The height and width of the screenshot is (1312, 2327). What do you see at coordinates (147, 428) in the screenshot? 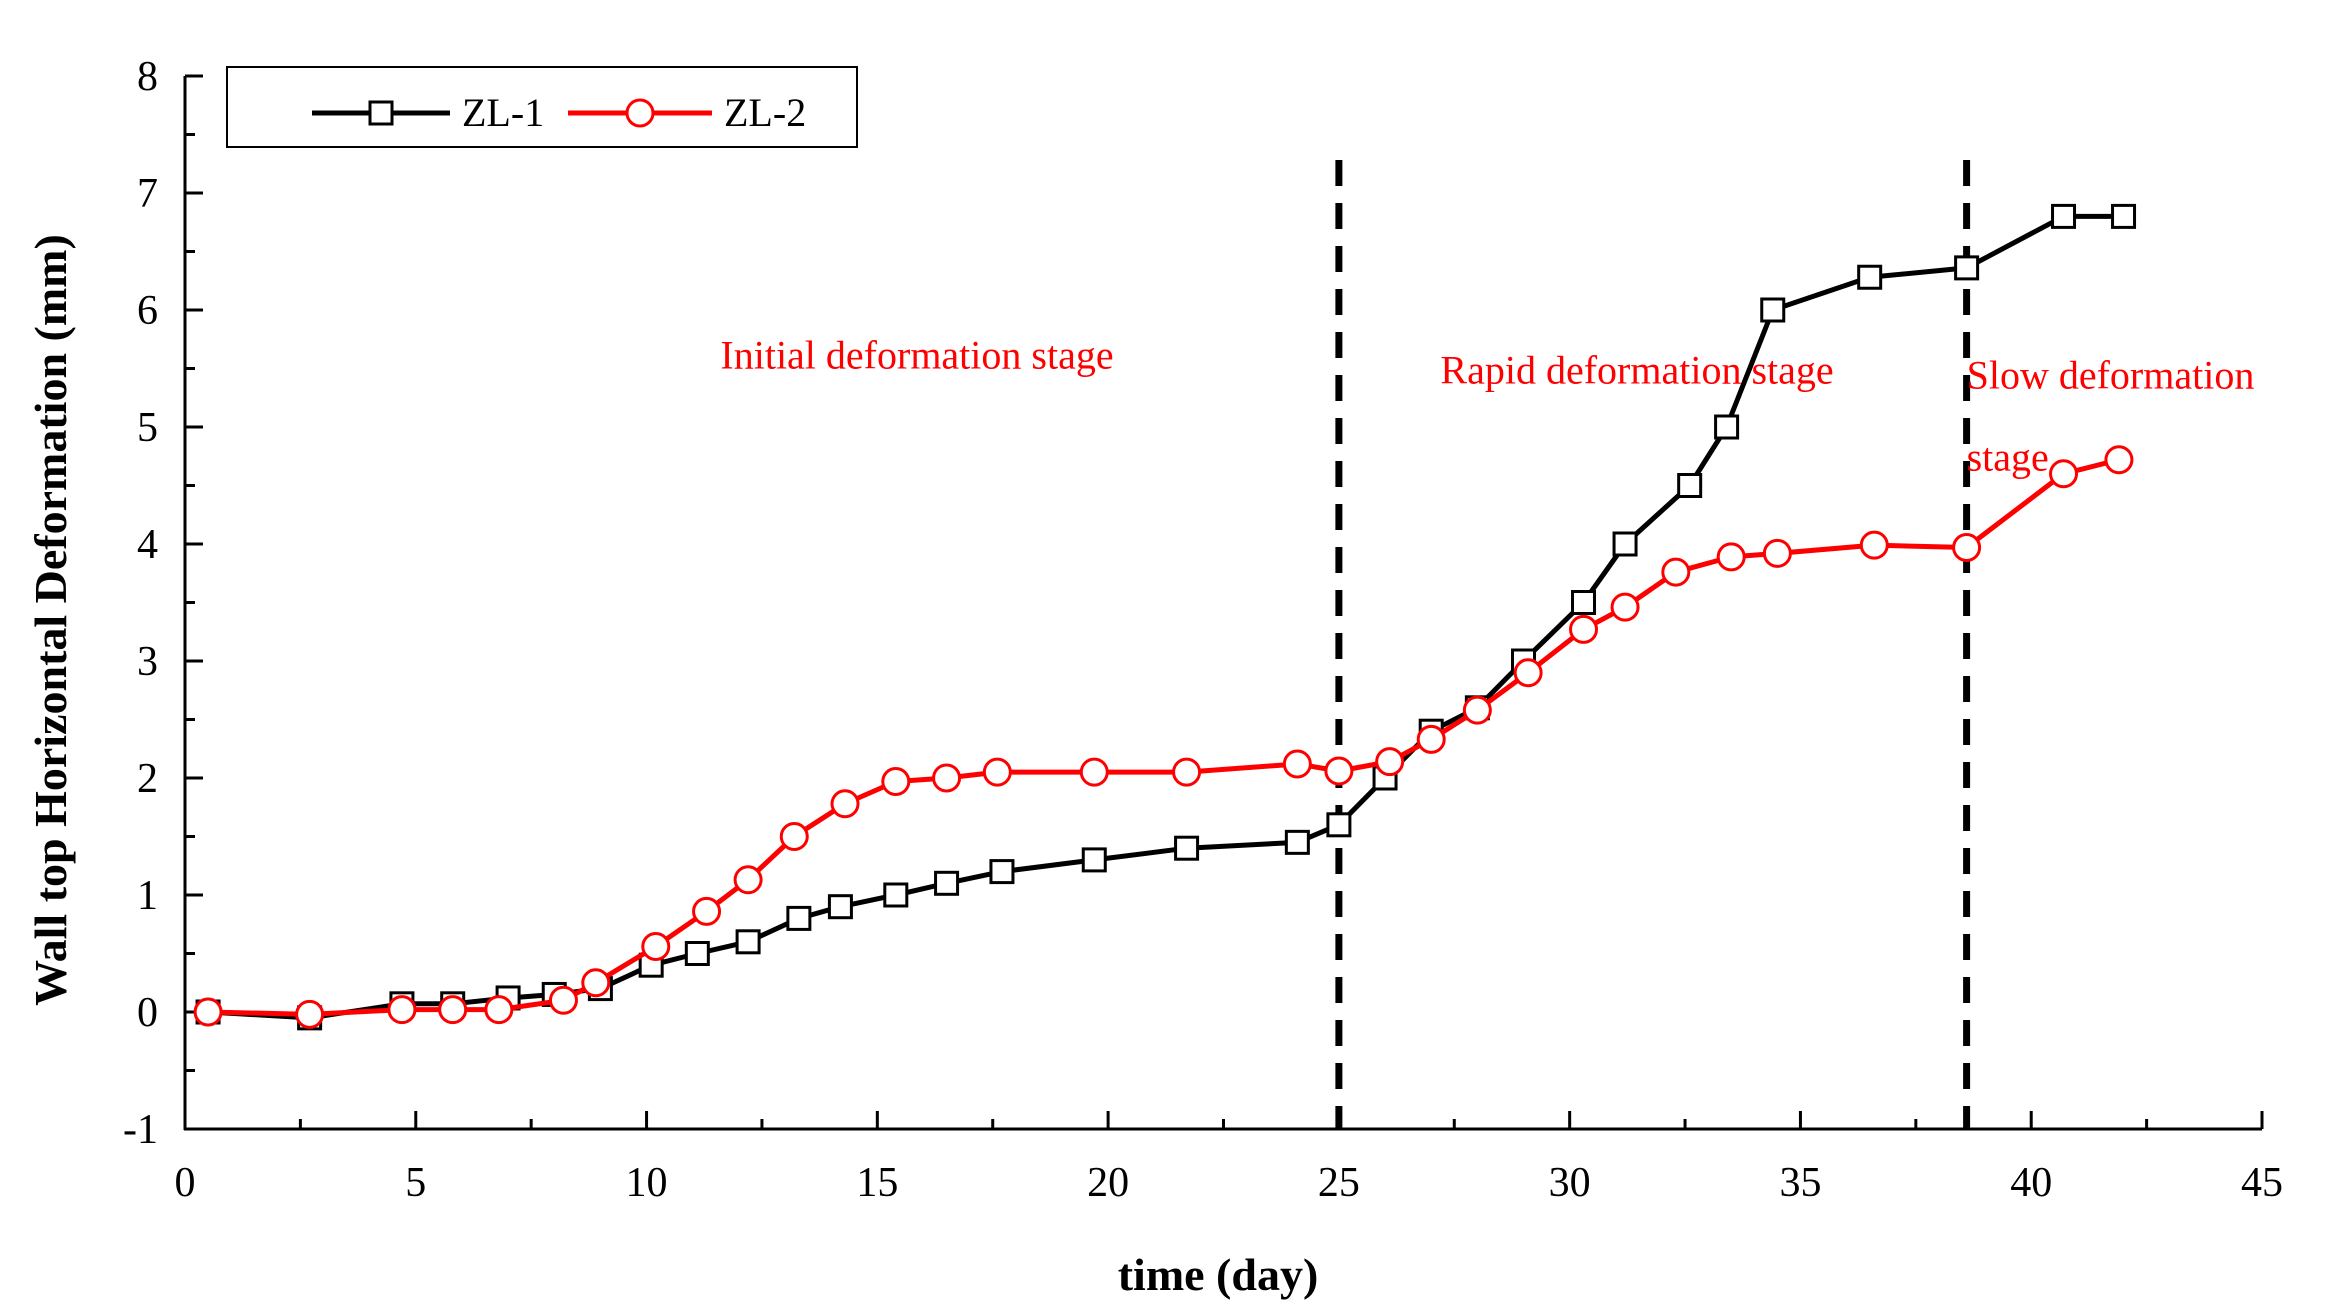
I see `y-tick-label: 5` at bounding box center [147, 428].